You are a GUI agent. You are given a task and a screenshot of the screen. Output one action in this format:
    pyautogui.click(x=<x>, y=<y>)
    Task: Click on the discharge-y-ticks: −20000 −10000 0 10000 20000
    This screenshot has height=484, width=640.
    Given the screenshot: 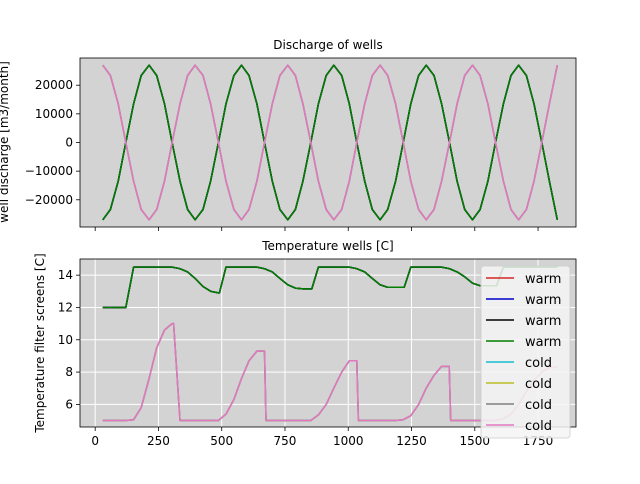 What is the action you would take?
    pyautogui.click(x=52, y=142)
    